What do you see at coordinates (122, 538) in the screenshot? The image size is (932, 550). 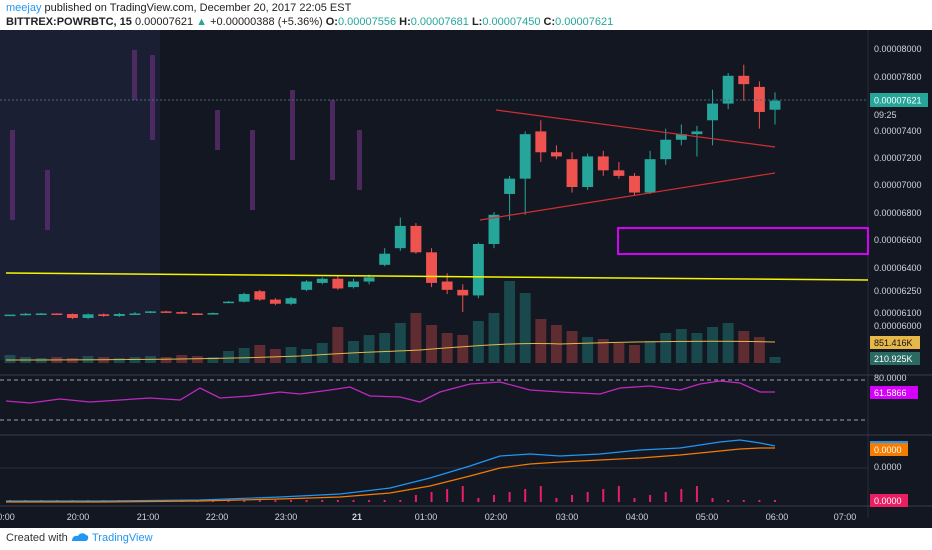 I see `tradingview-link: TradingView` at bounding box center [122, 538].